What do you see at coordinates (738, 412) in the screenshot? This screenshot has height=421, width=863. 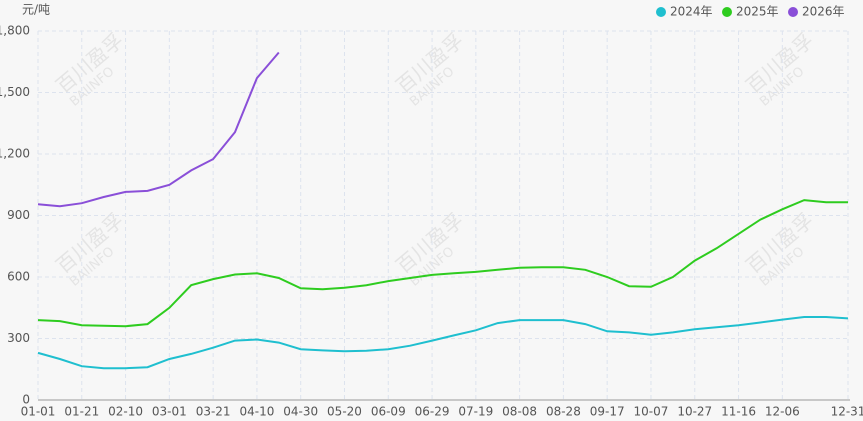 I see `x-tick-label: 11-16` at bounding box center [738, 412].